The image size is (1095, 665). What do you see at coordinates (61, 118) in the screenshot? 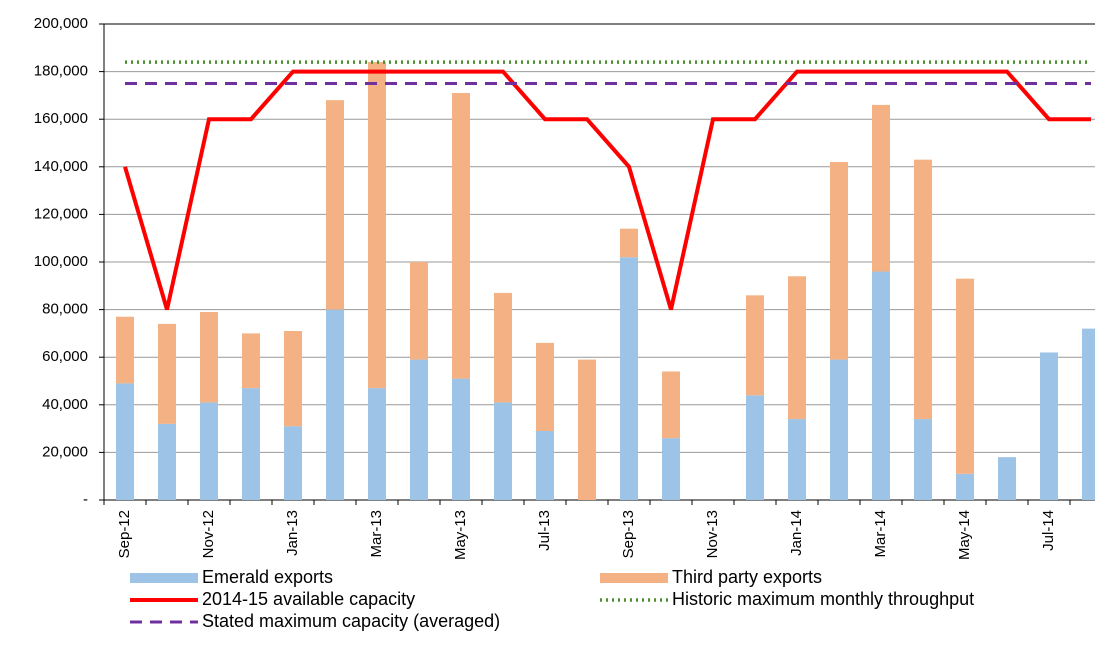
I see `y-tick-label: 160,000` at bounding box center [61, 118].